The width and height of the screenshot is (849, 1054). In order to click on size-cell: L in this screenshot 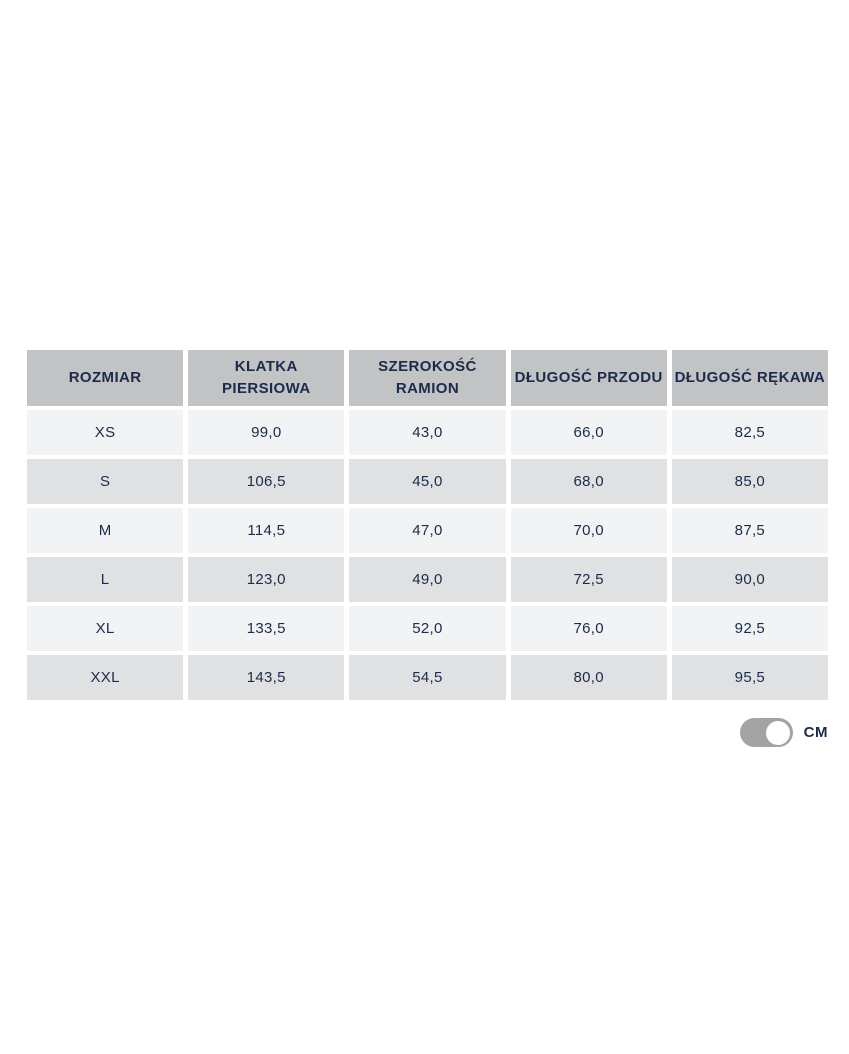, I will do `click(105, 579)`.